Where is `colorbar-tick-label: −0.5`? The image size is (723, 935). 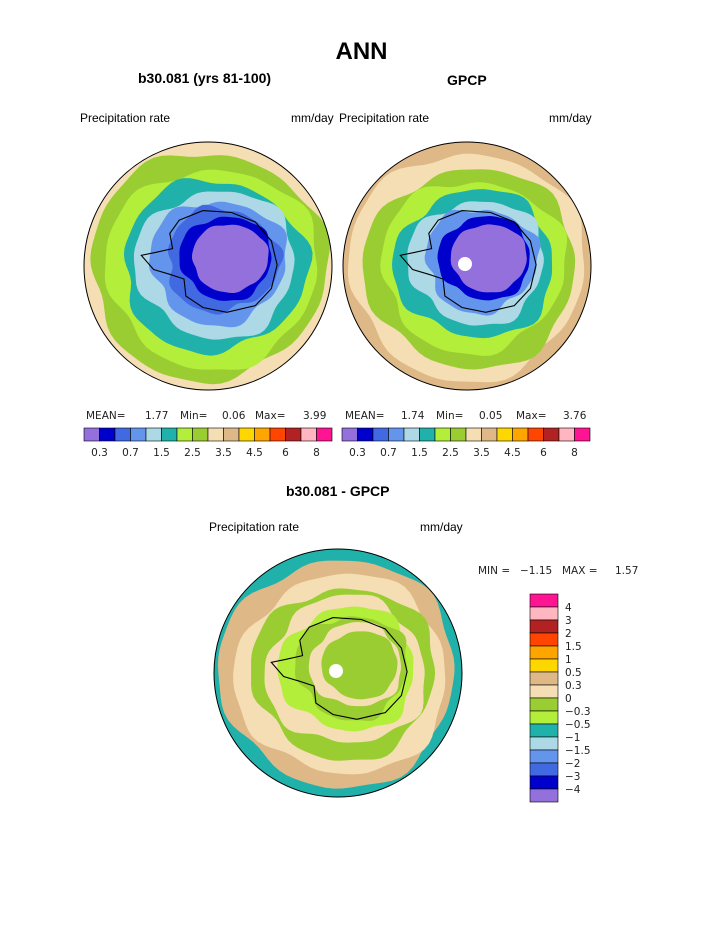
colorbar-tick-label: −0.5 is located at coordinates (578, 725).